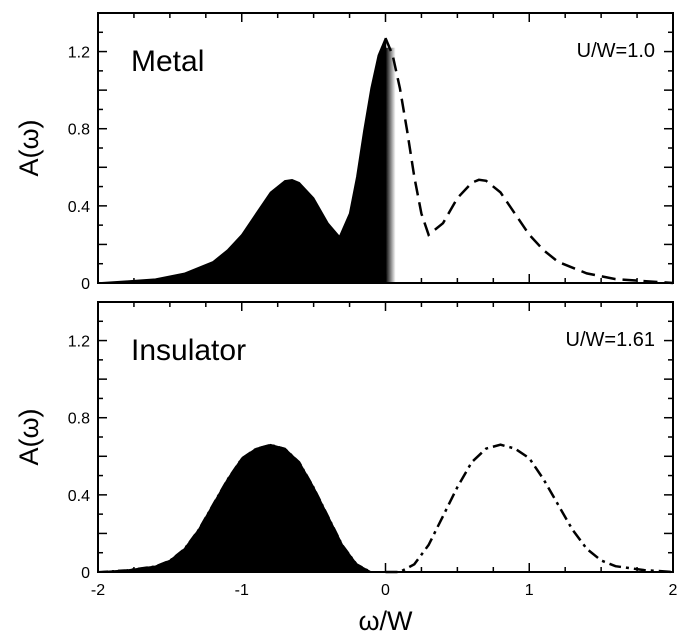 The width and height of the screenshot is (678, 637). I want to click on metal-y-tick-label: 0.8, so click(79, 130).